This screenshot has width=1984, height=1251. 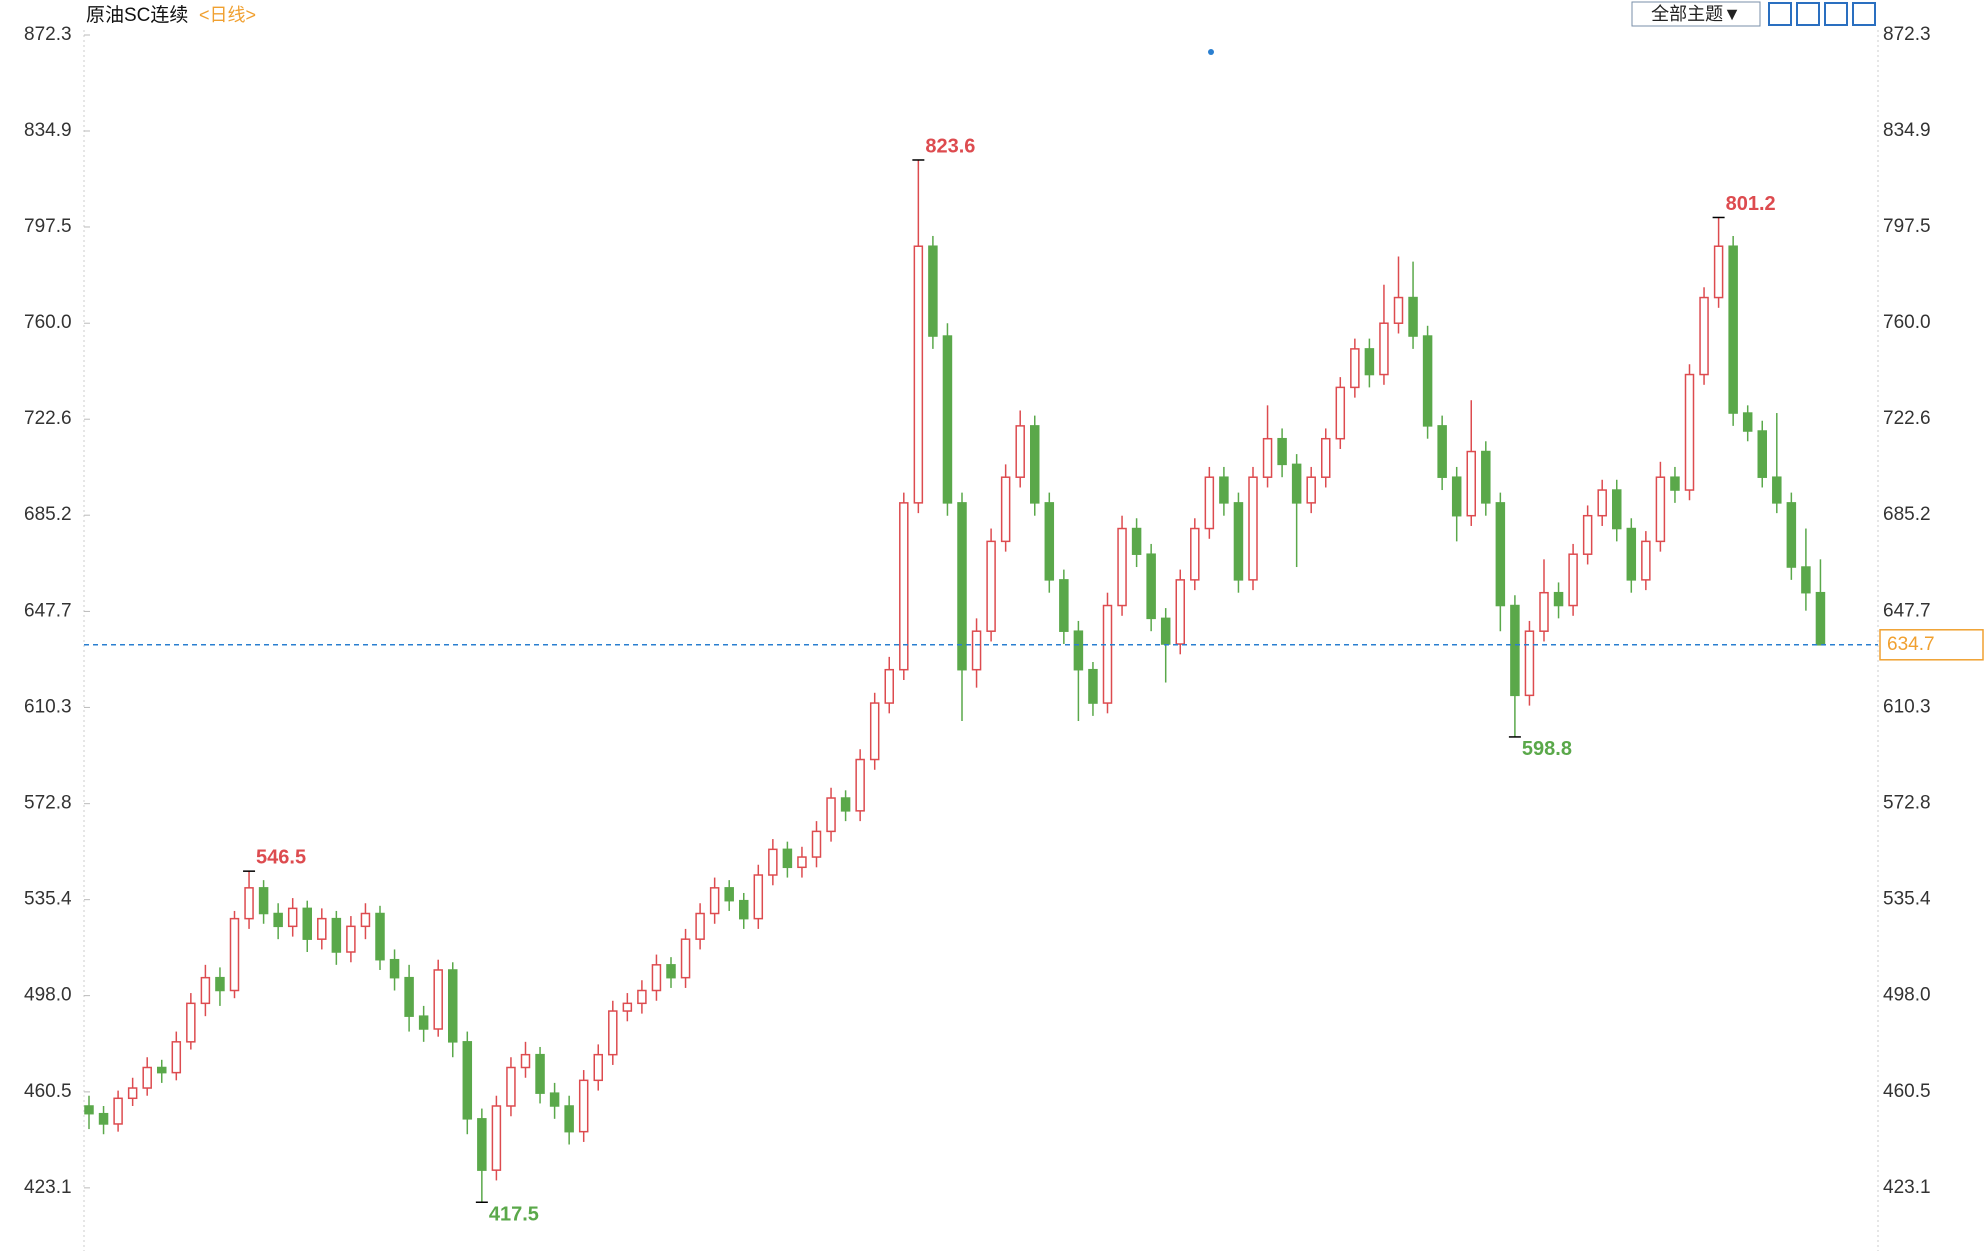 What do you see at coordinates (48, 34) in the screenshot?
I see `y-tick-label-left: 872.3` at bounding box center [48, 34].